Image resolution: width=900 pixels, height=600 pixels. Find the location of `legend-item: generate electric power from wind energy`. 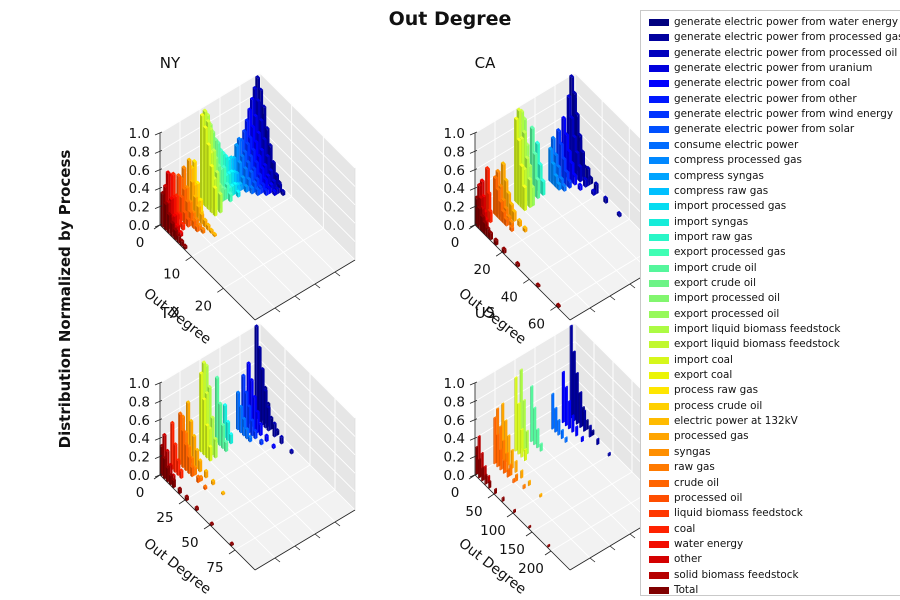

legend-item: generate electric power from wind energy is located at coordinates (770, 114).